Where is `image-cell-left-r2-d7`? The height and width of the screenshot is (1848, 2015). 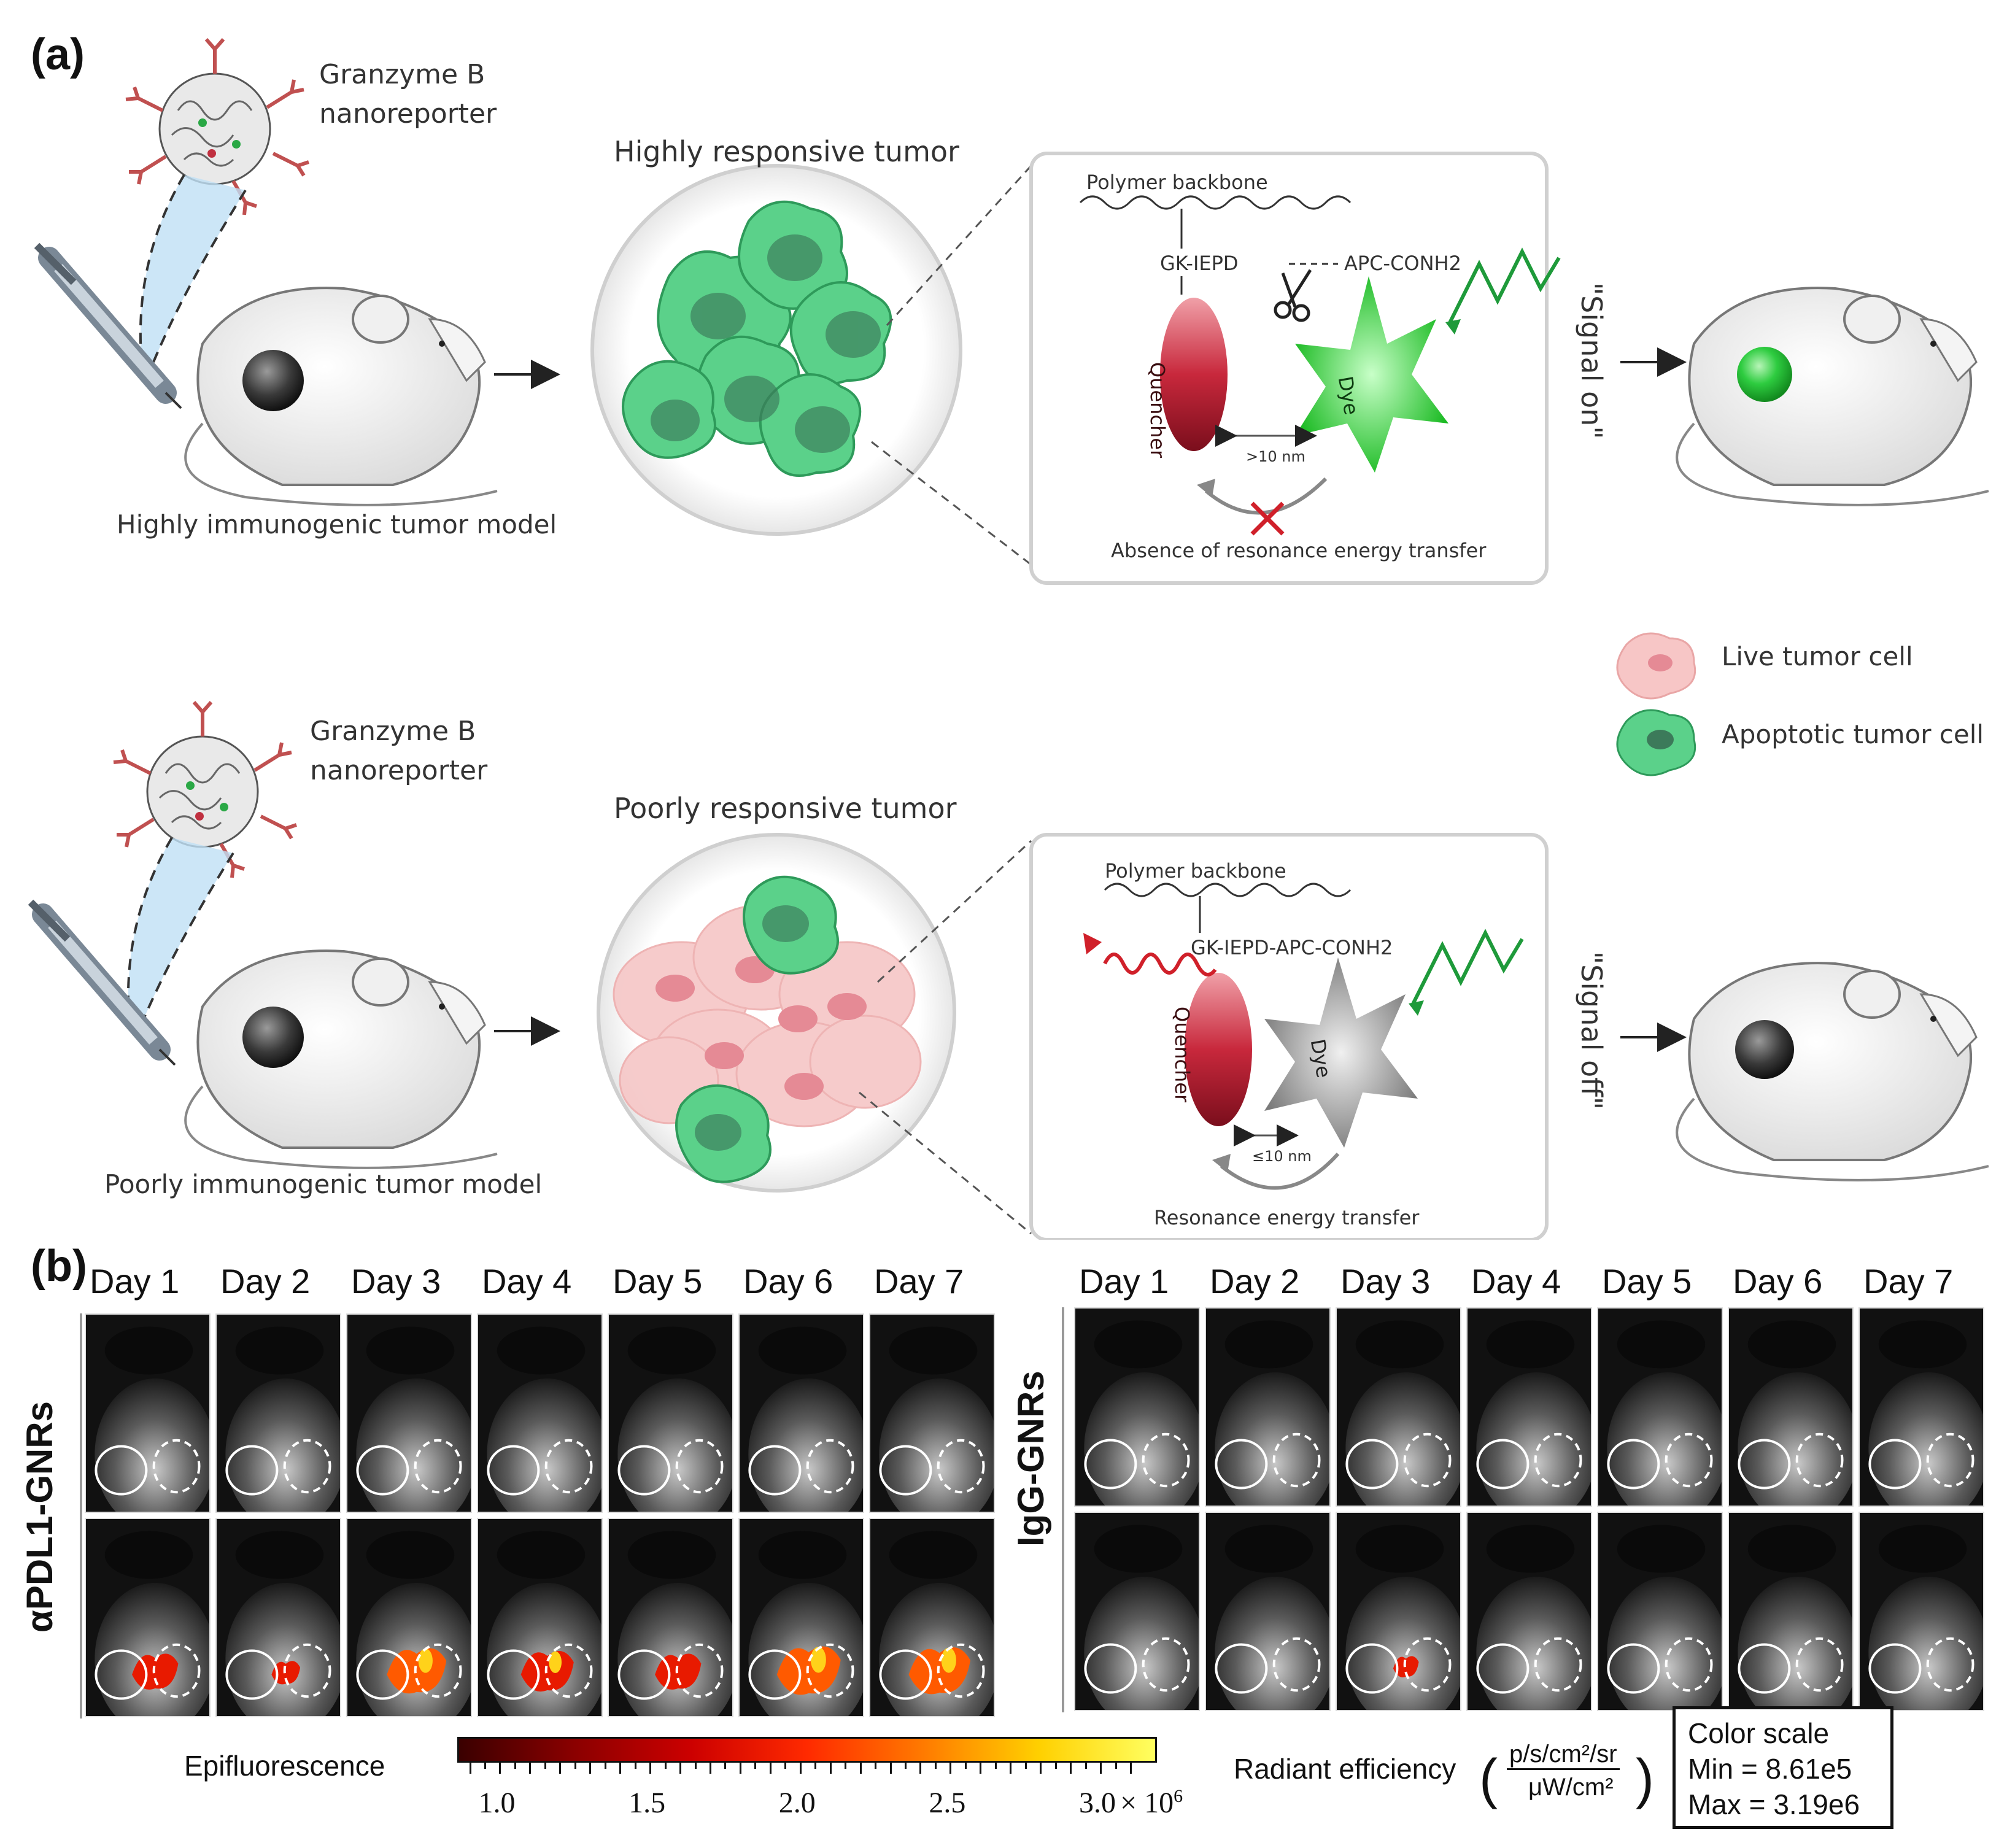
image-cell-left-r2-d7 is located at coordinates (932, 1617).